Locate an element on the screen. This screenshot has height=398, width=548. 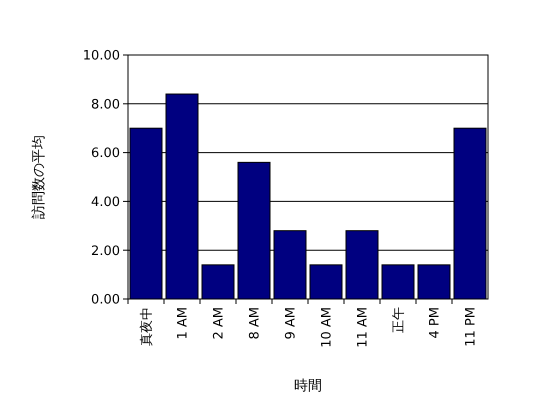
y-axis-title: 訪問数の平均 is located at coordinates (39, 177).